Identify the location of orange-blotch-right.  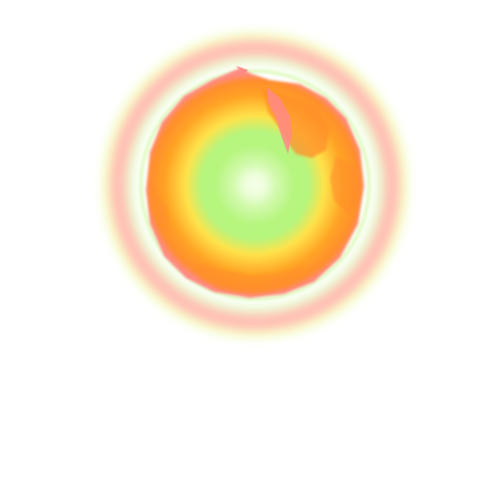
(345, 185).